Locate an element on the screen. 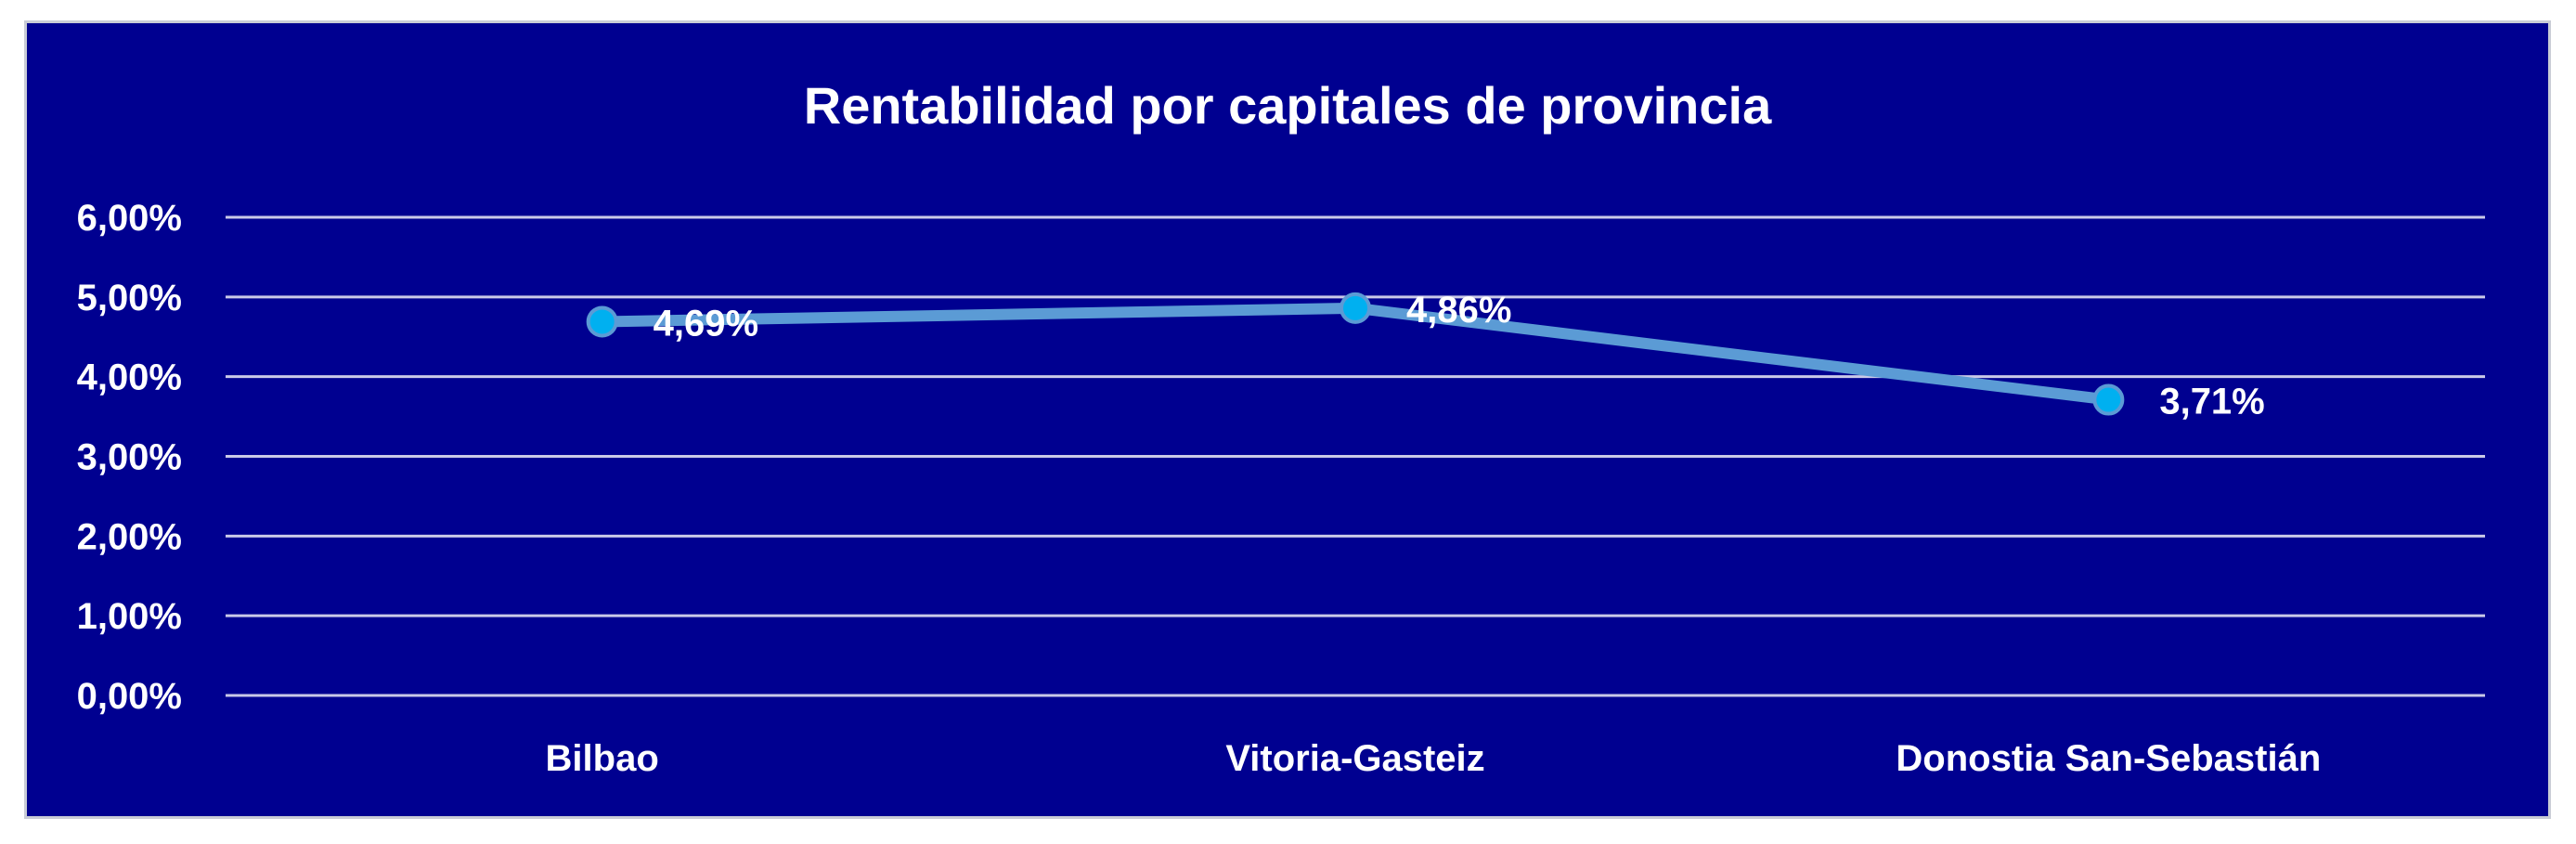  x-category-label: Donostia San-Sebastián is located at coordinates (2108, 758).